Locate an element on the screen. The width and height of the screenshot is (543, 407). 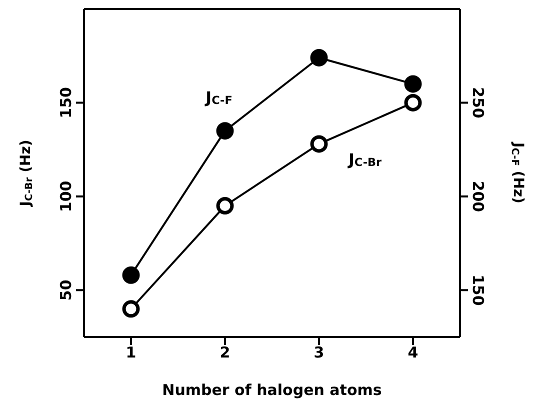
x-axis-title: Number of halogen atoms is located at coordinates (272, 390).